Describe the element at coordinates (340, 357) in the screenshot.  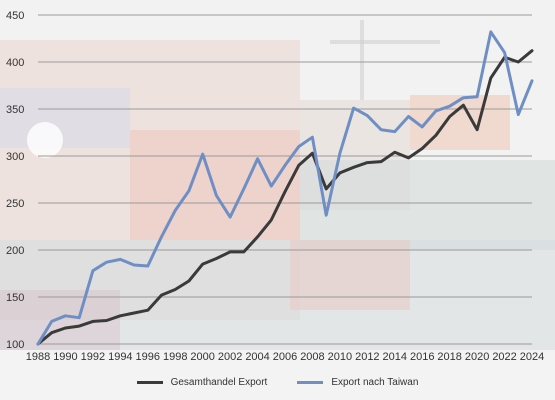
I see `x-tick-label: 2010` at that location.